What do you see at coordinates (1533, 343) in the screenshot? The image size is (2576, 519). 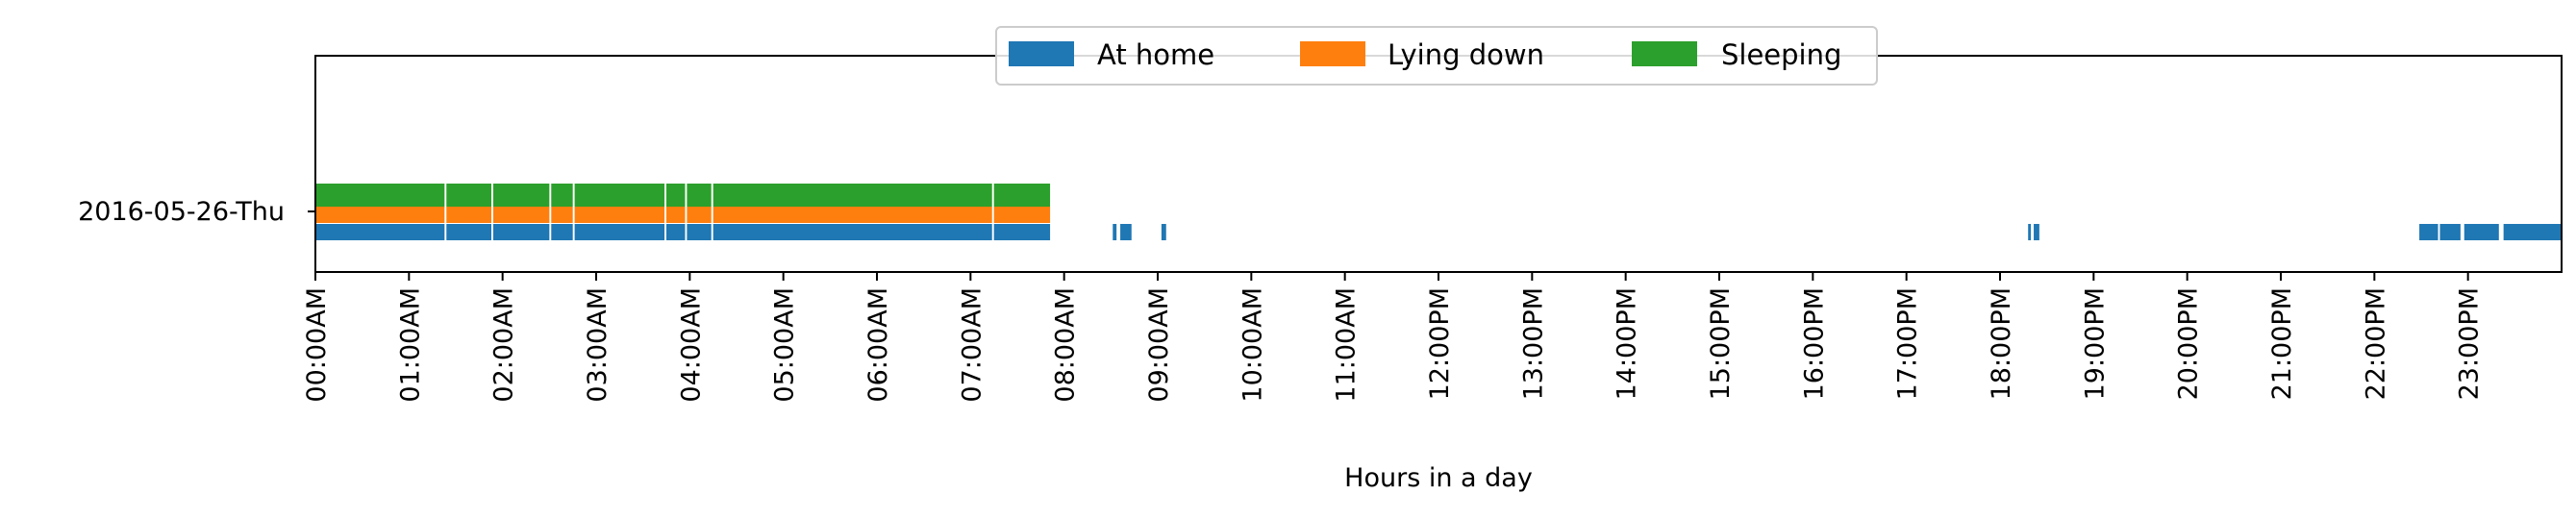 I see `x-tick-label: 13:00PM` at bounding box center [1533, 343].